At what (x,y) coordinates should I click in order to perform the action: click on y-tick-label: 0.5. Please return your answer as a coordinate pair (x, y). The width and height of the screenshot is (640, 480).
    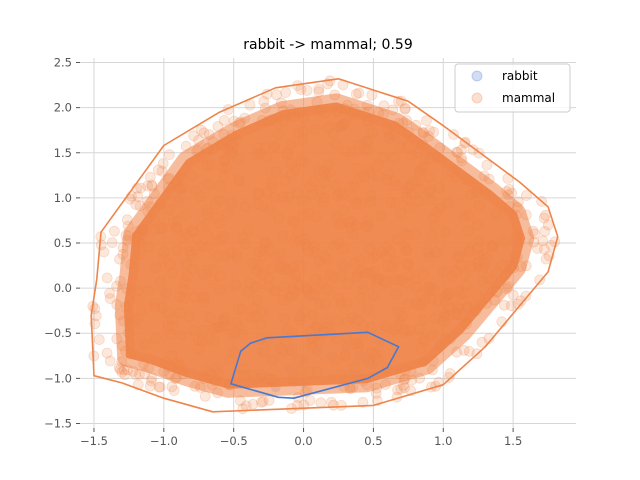
    Looking at the image, I should click on (63, 243).